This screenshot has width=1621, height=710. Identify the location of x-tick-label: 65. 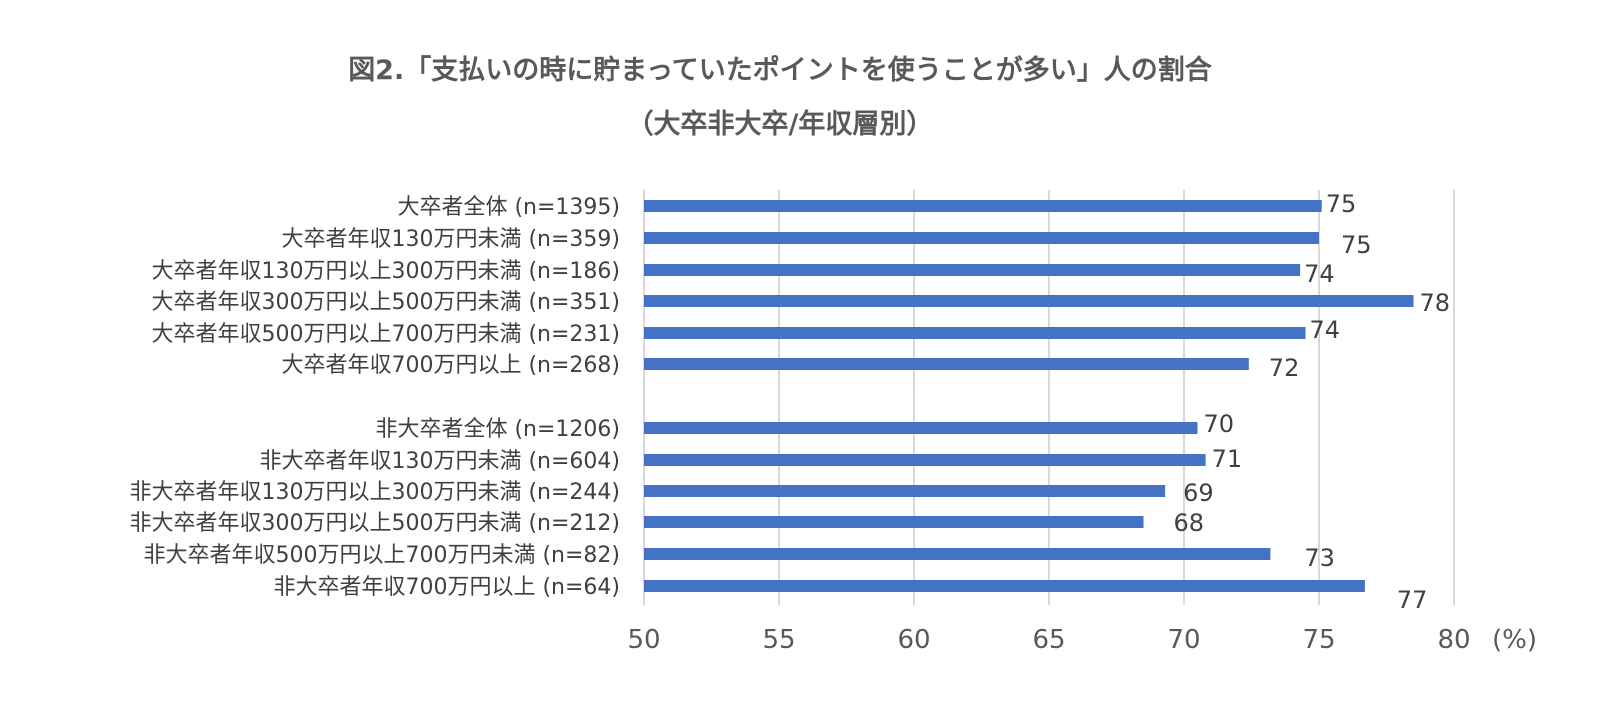
(1048, 640).